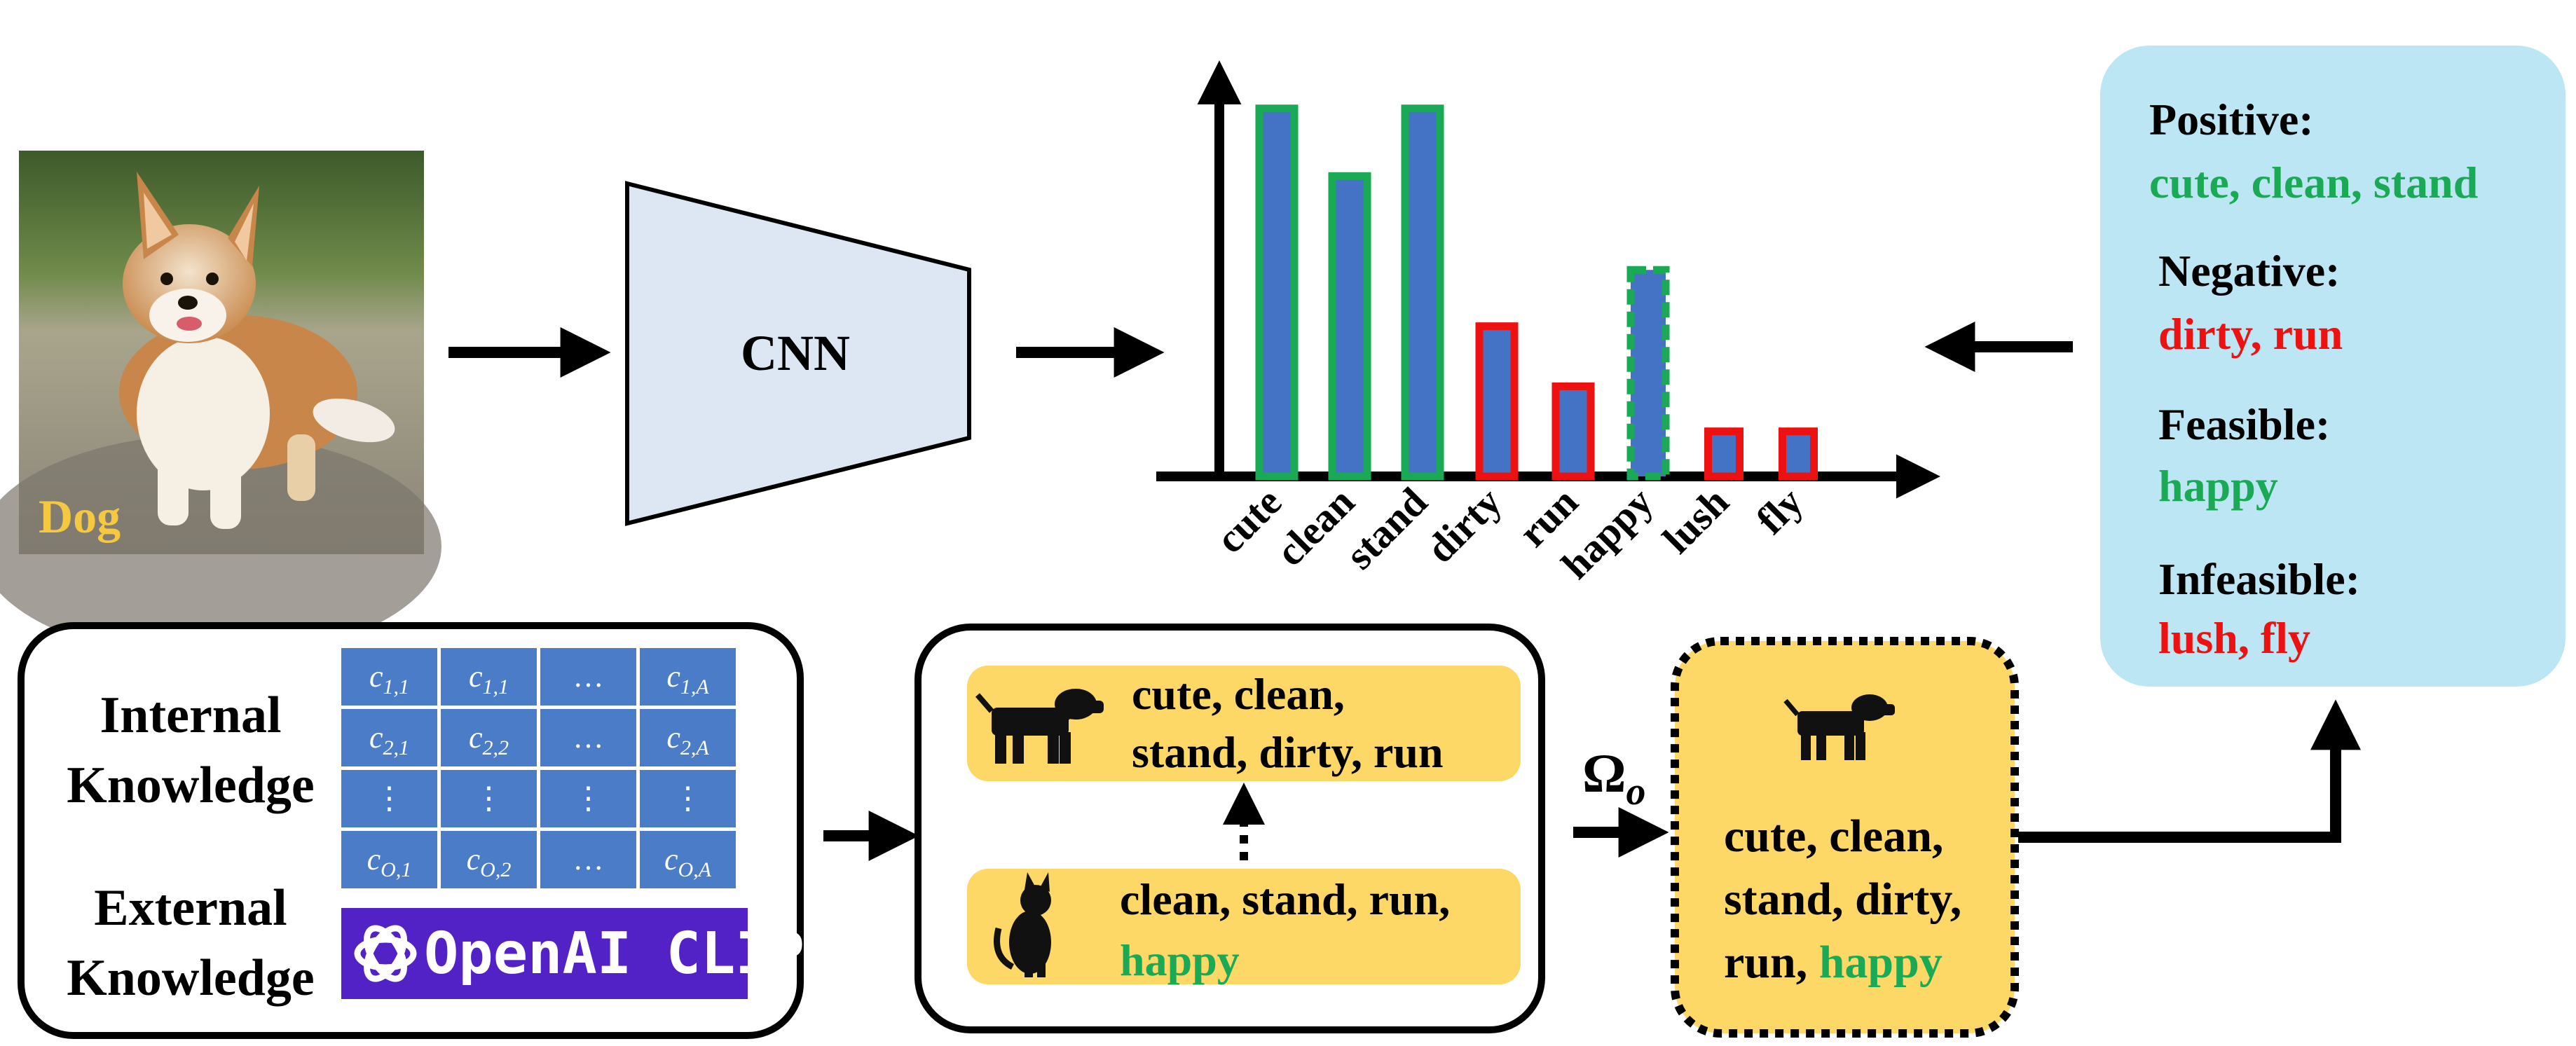 Image resolution: width=2576 pixels, height=1046 pixels. What do you see at coordinates (221, 405) in the screenshot?
I see `dog-photo` at bounding box center [221, 405].